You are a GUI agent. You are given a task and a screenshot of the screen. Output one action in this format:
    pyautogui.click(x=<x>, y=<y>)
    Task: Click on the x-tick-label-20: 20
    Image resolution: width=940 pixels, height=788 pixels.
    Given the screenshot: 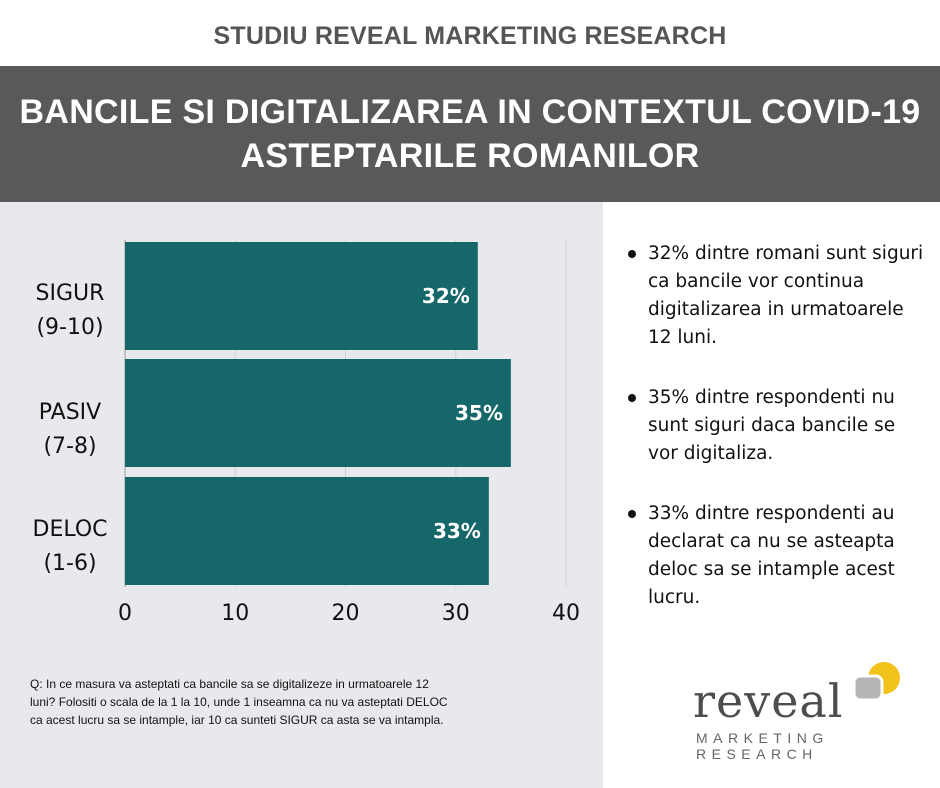 What is the action you would take?
    pyautogui.click(x=346, y=613)
    